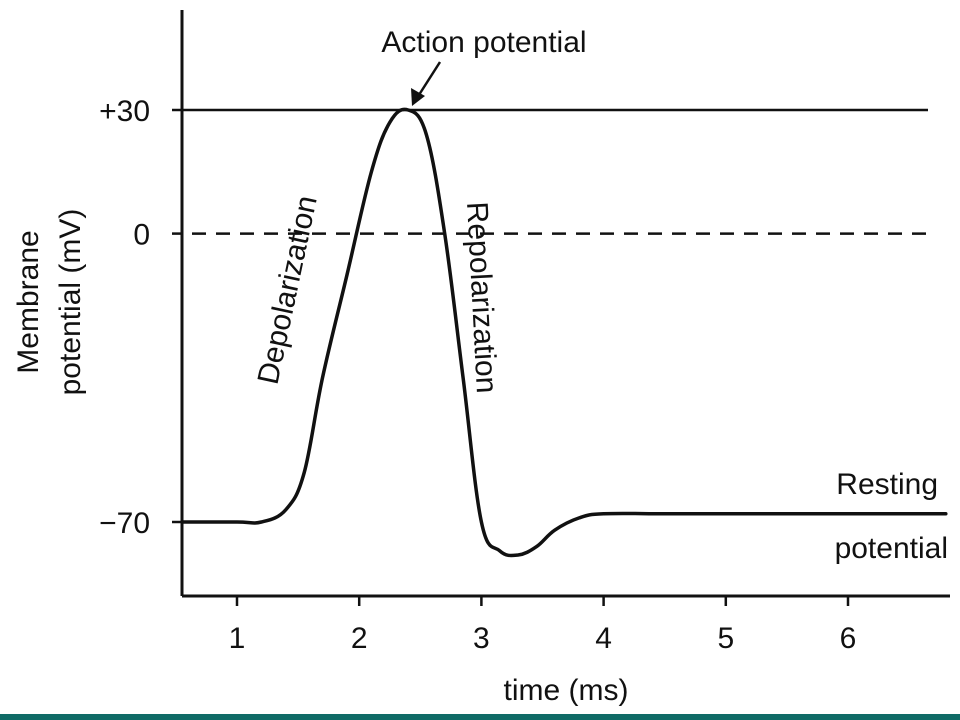 The width and height of the screenshot is (960, 720). Describe the element at coordinates (428, 80) in the screenshot. I see `action-potential-arrow` at that location.